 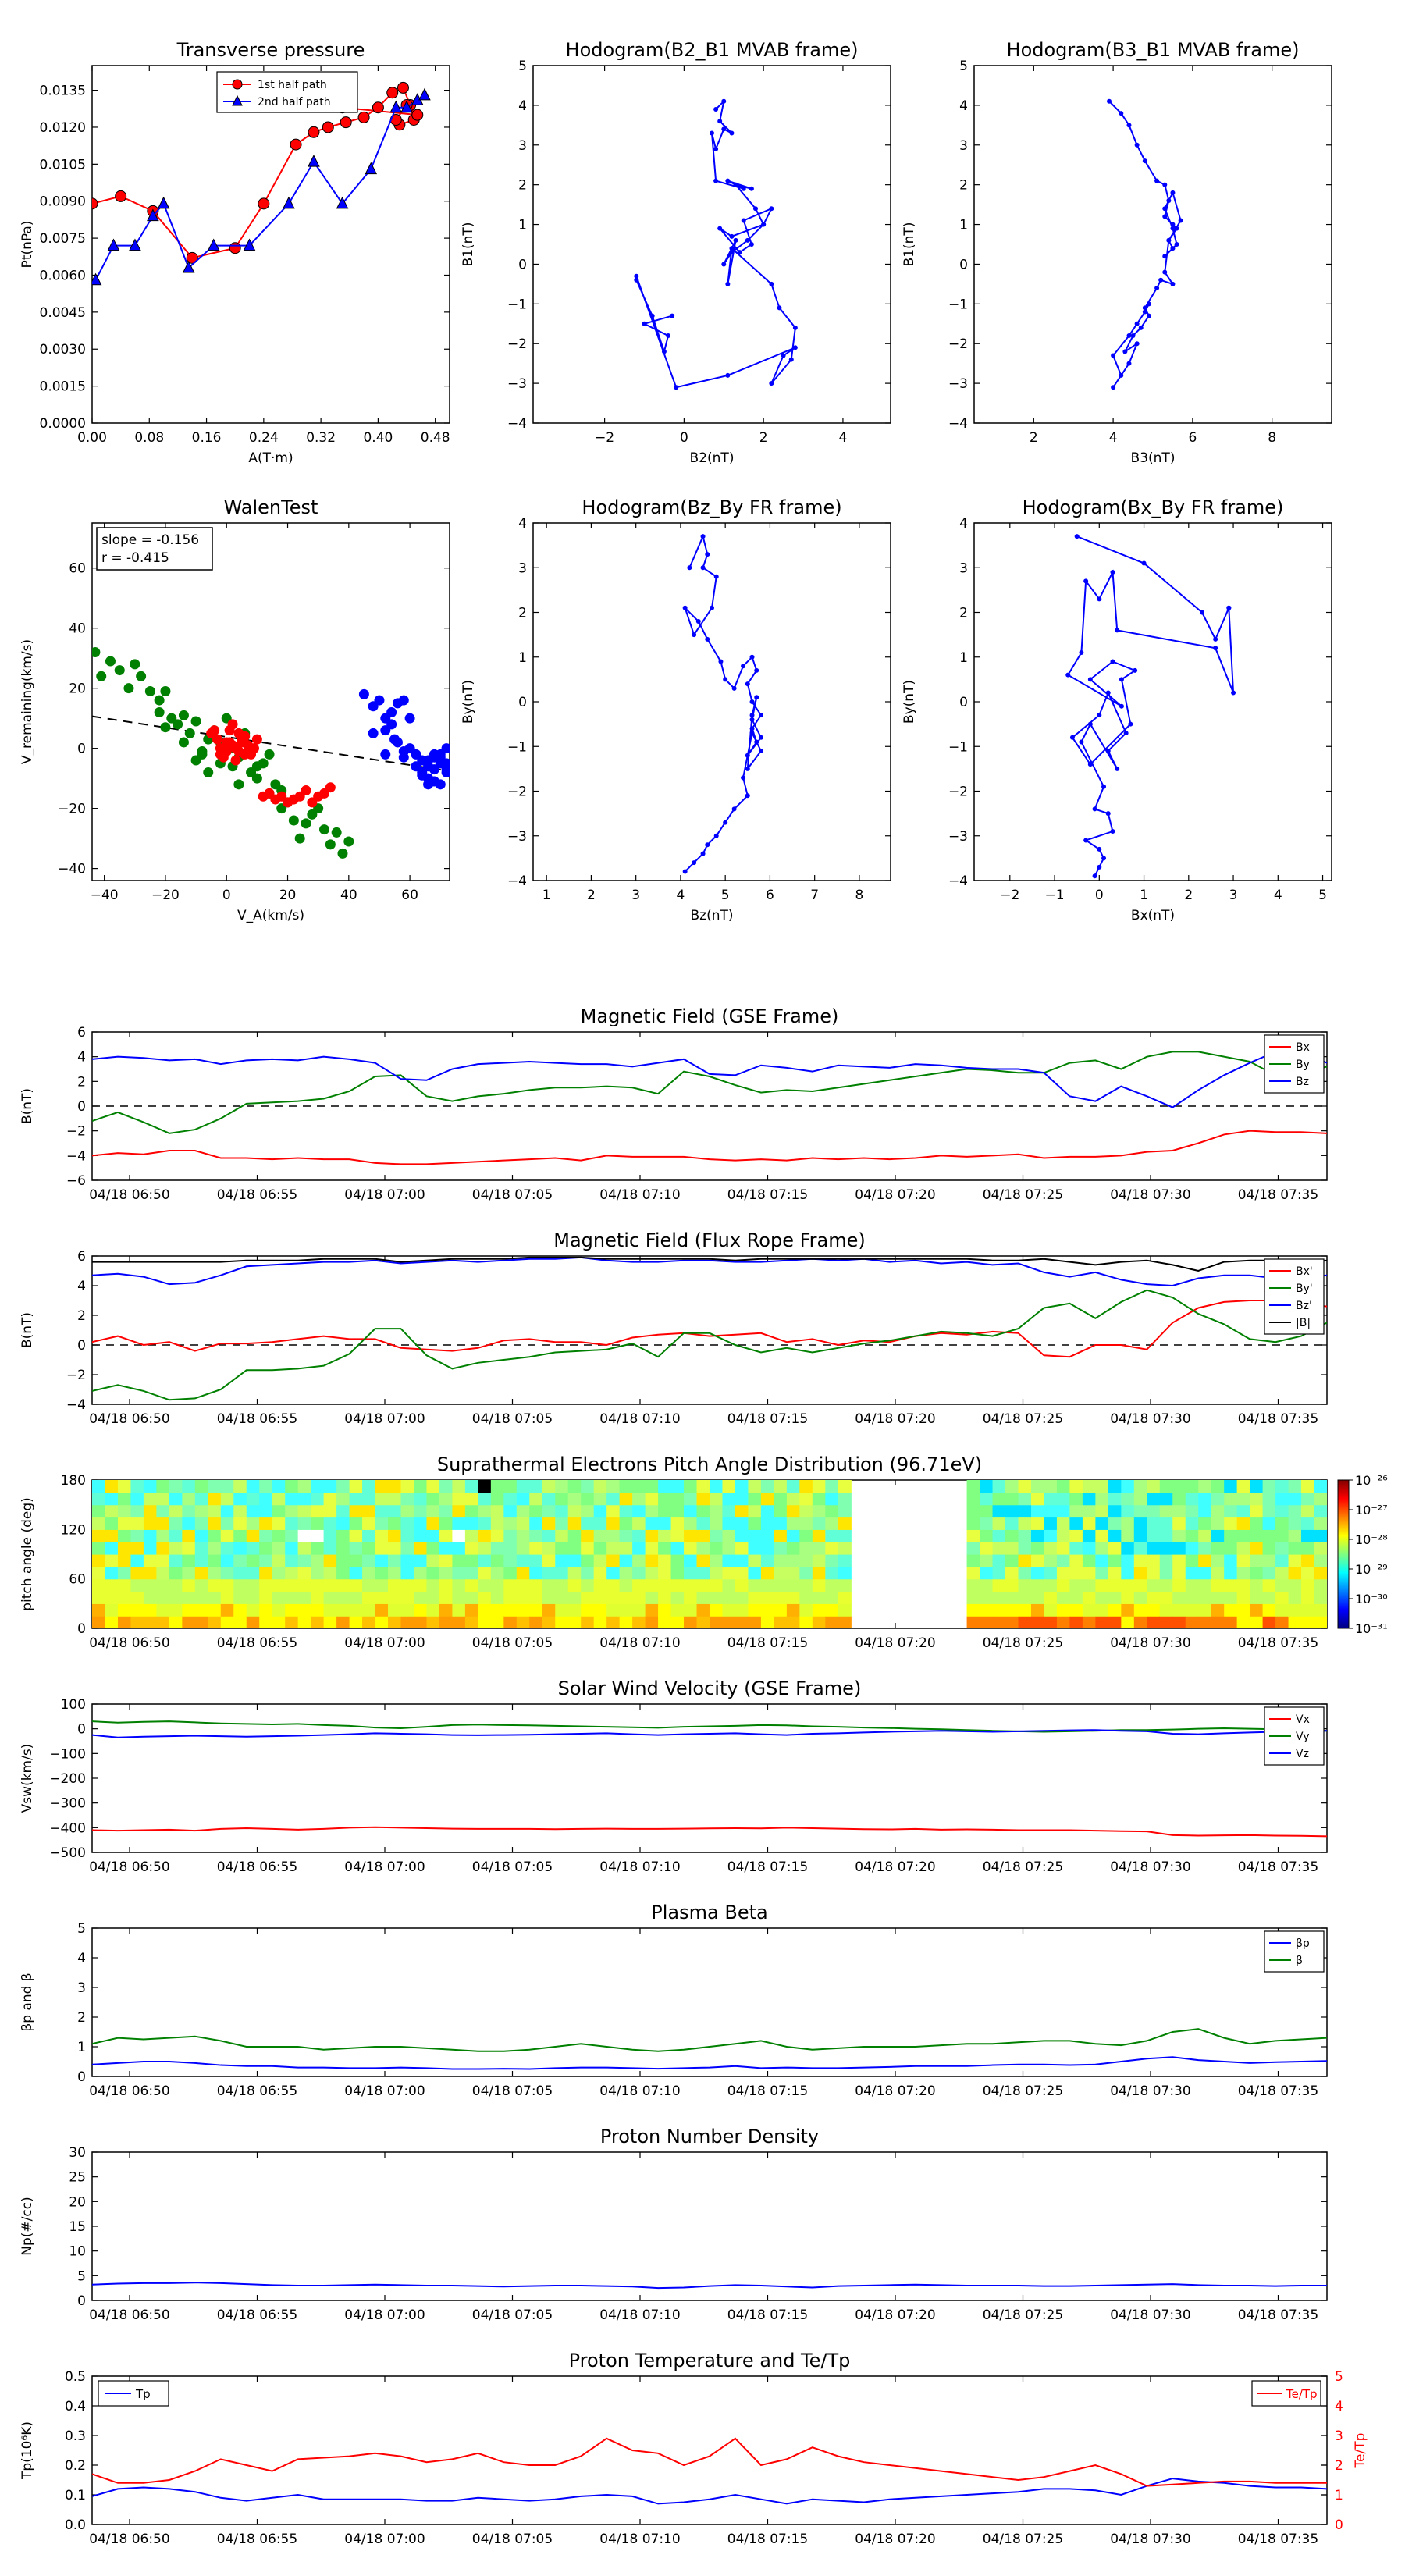 What do you see at coordinates (522, 658) in the screenshot?
I see `y-tick-label: 1` at bounding box center [522, 658].